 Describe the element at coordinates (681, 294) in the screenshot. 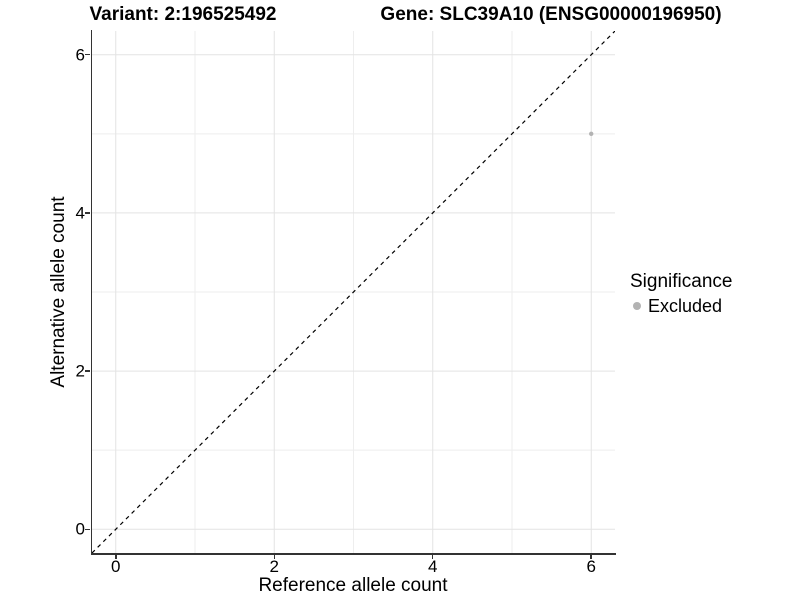

I see `legend: Significance Excluded` at that location.